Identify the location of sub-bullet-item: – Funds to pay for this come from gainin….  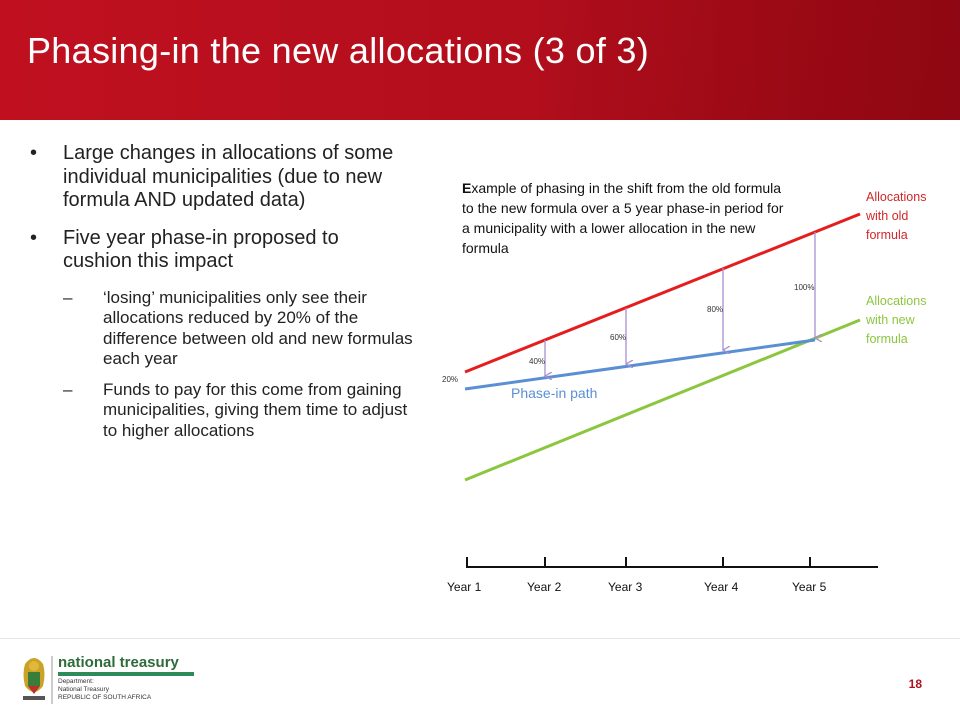
(238, 411).